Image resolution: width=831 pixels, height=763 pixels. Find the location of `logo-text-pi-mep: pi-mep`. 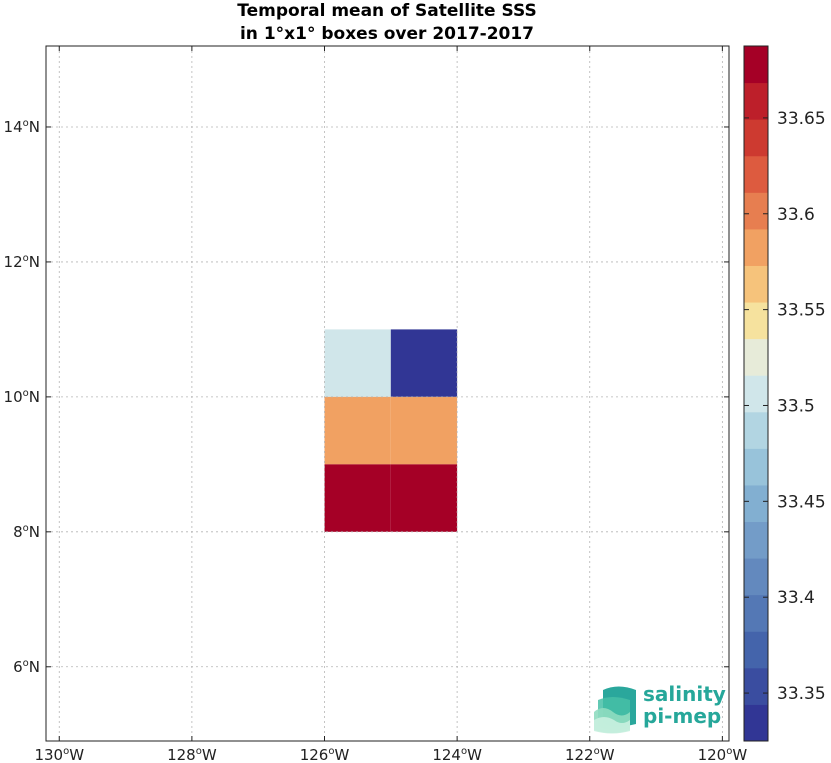

logo-text-pi-mep: pi-mep is located at coordinates (682, 716).